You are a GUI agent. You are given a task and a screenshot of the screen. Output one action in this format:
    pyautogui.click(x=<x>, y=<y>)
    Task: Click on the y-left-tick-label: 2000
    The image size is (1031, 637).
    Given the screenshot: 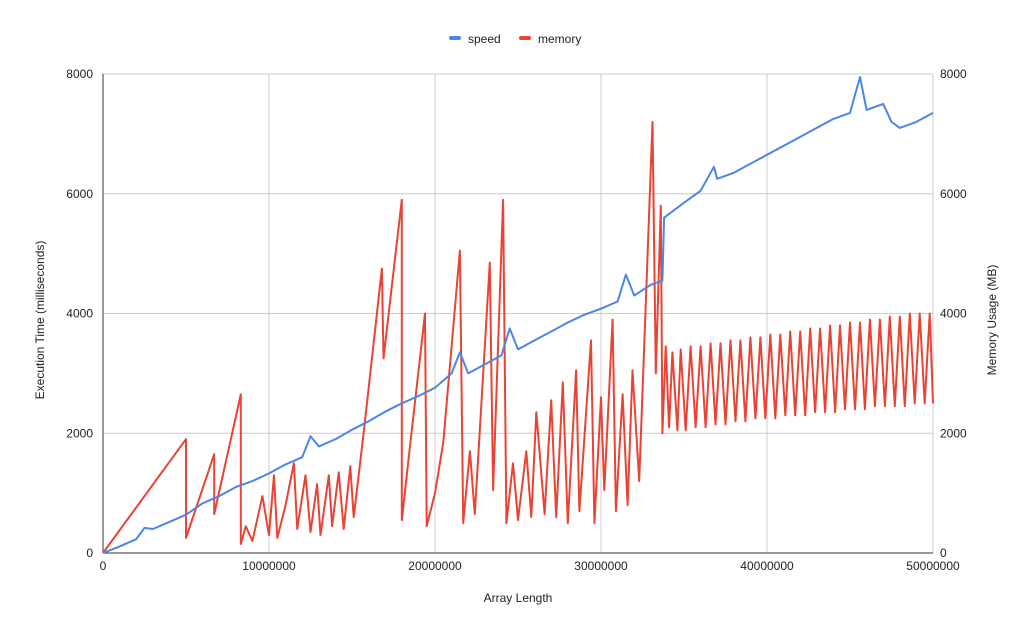 What is the action you would take?
    pyautogui.click(x=79, y=433)
    